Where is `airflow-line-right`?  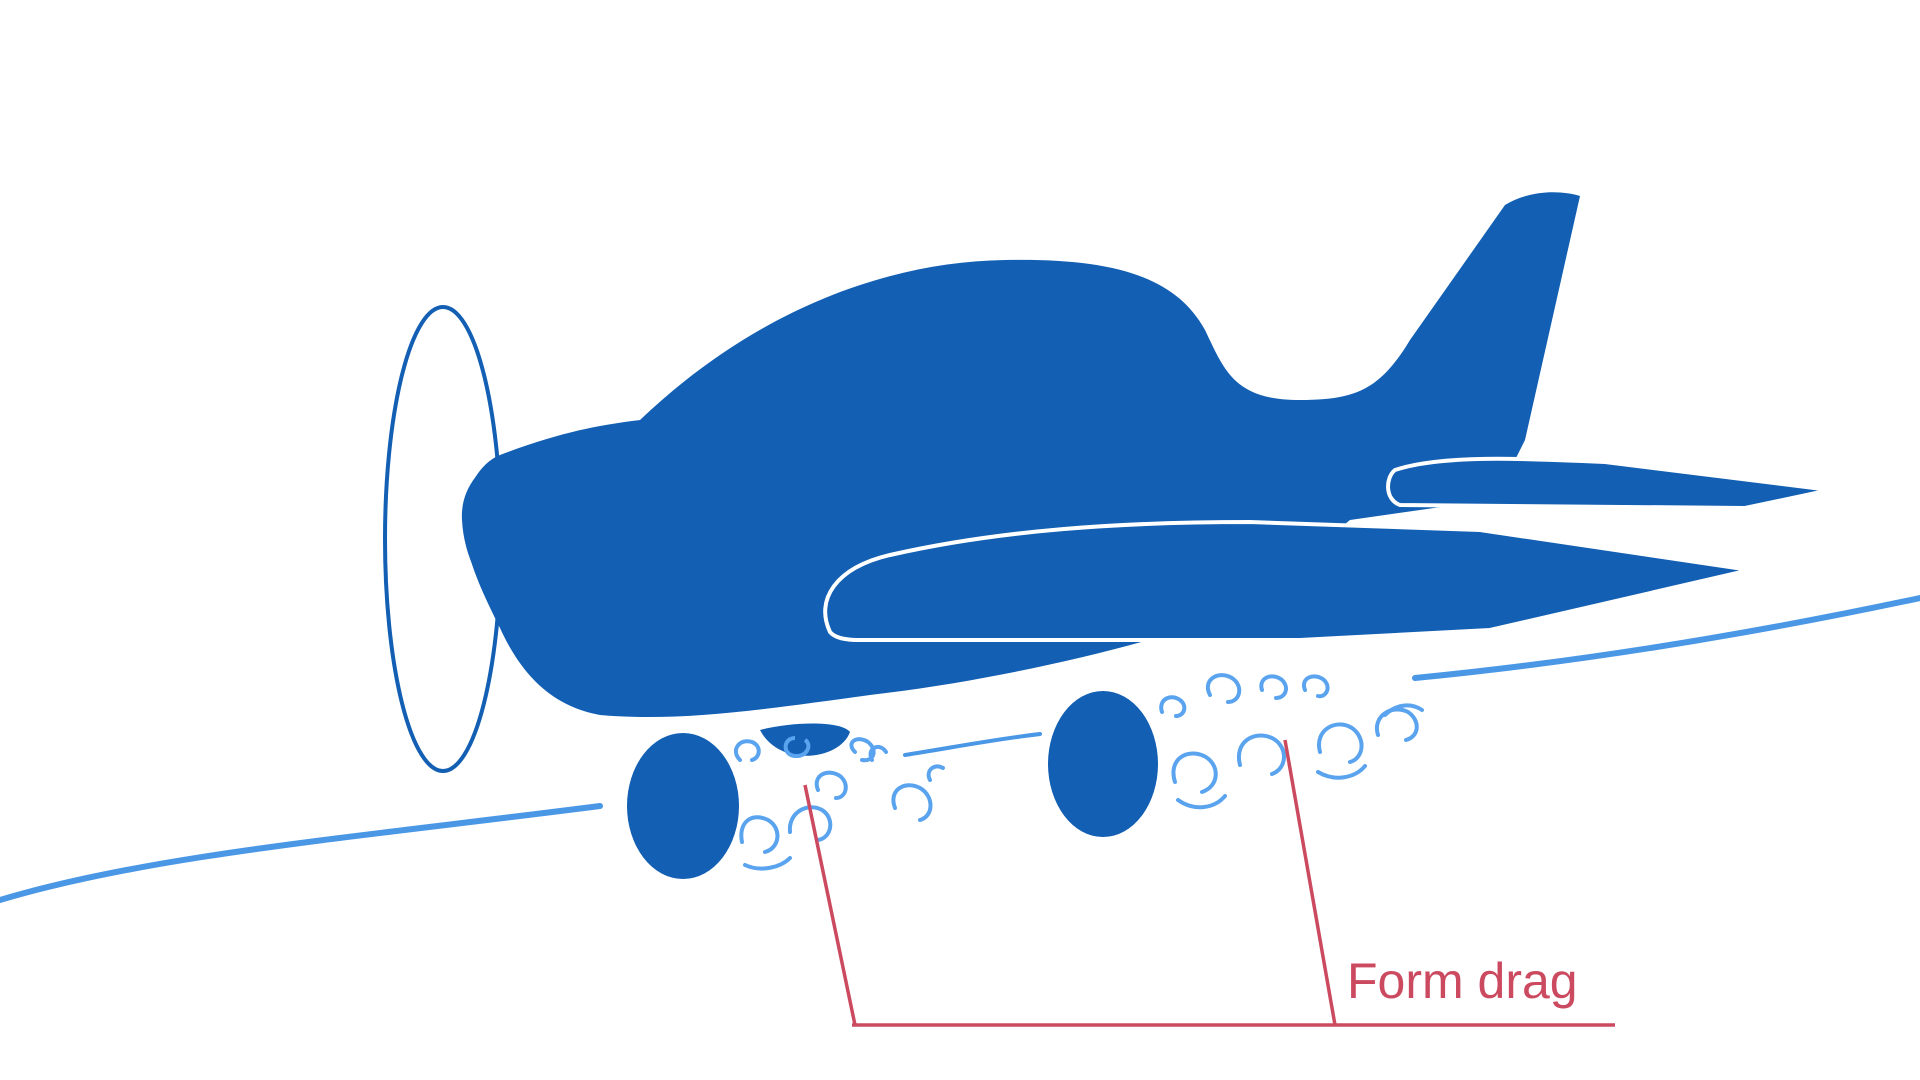 airflow-line-right is located at coordinates (1666, 638).